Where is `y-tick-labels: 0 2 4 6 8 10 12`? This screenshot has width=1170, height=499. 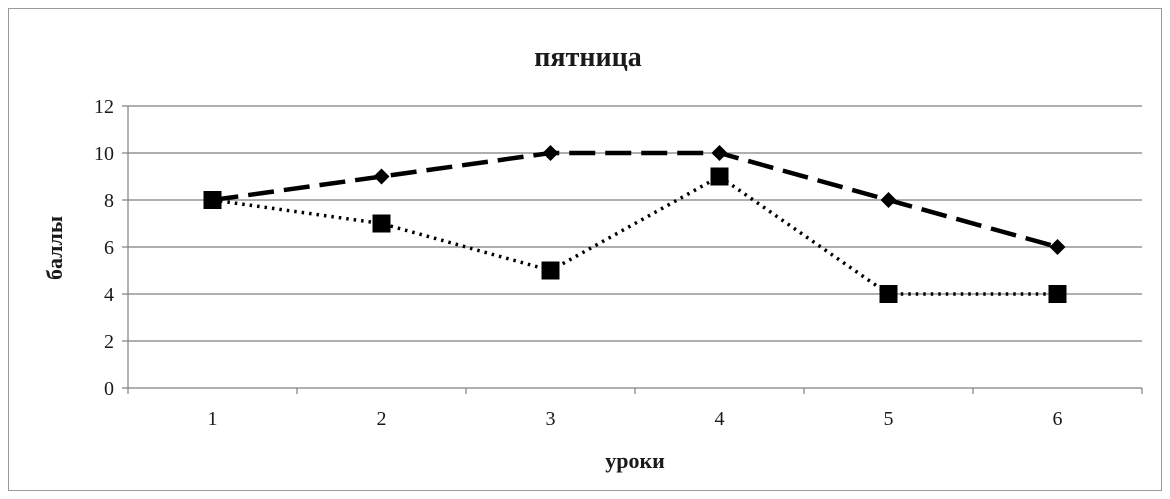 y-tick-labels: 0 2 4 6 8 10 12 is located at coordinates (104, 248).